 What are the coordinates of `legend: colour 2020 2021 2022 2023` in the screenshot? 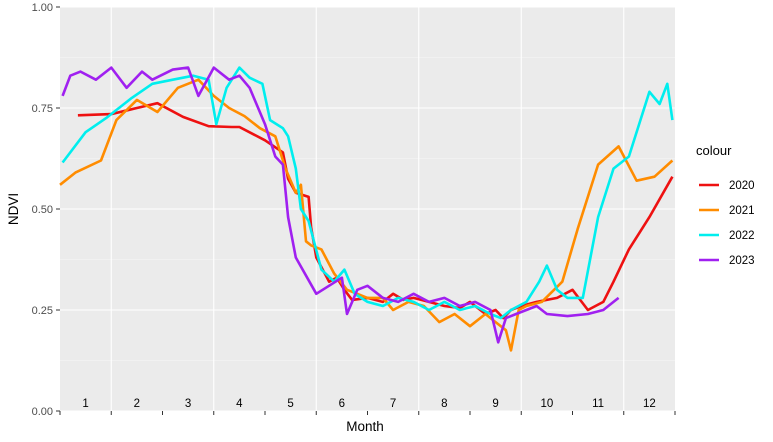 It's located at (725, 205).